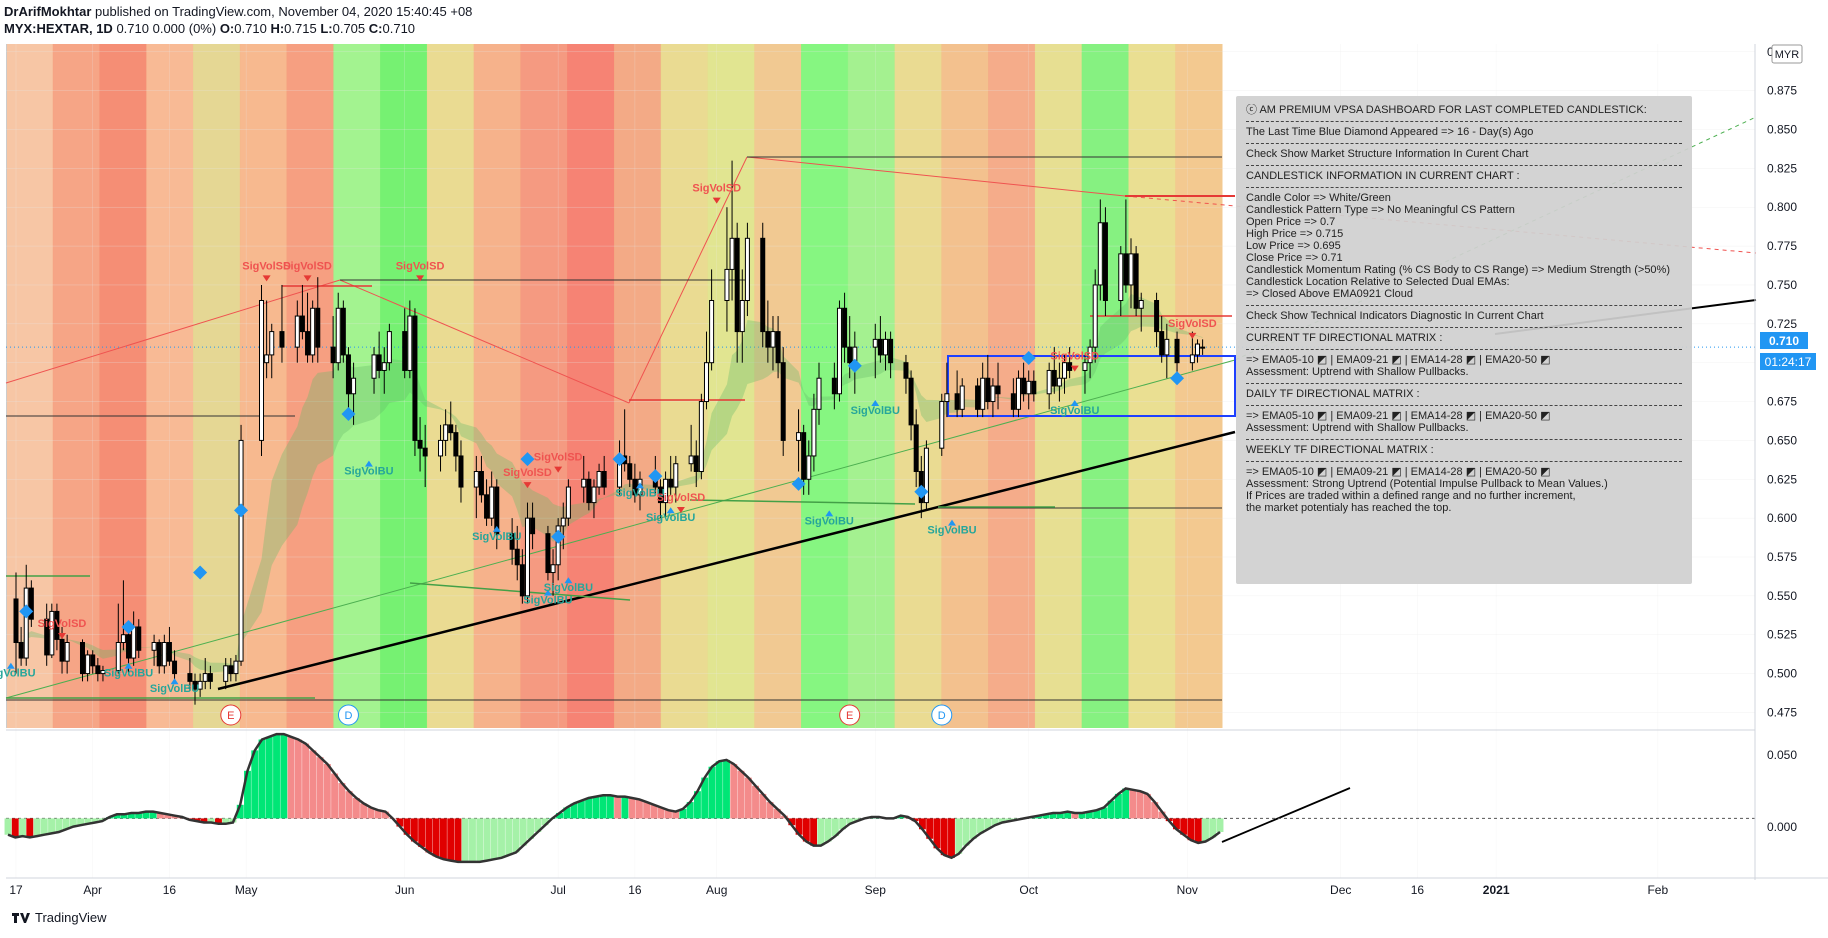 The height and width of the screenshot is (938, 1828). Describe the element at coordinates (48, 11) in the screenshot. I see `author-name: DrArifMokhtar` at that location.